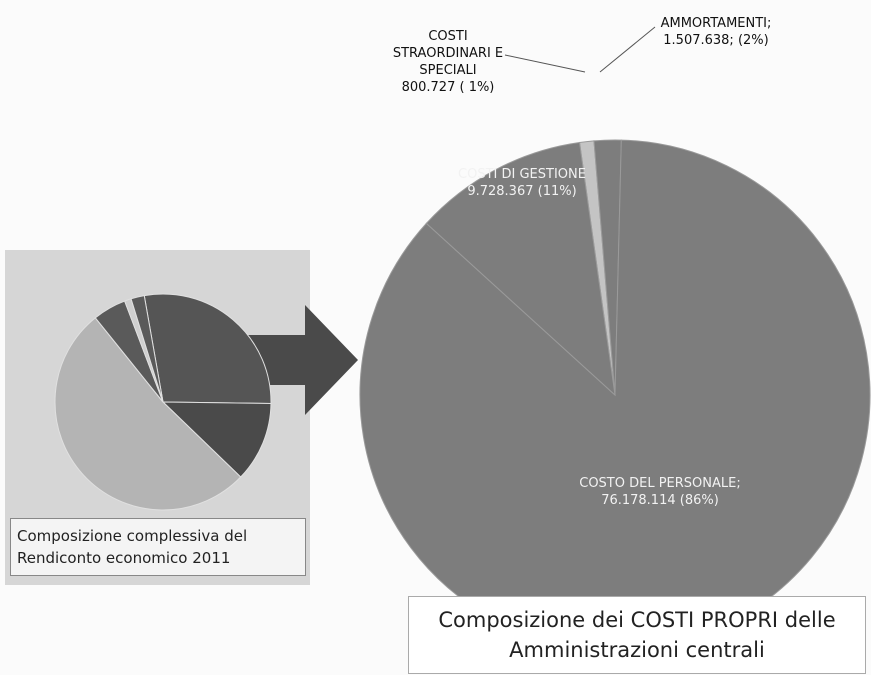 The width and height of the screenshot is (871, 675). I want to click on slice-label: AMMORTAMENTI; 1.507.638; (2%), so click(716, 32).